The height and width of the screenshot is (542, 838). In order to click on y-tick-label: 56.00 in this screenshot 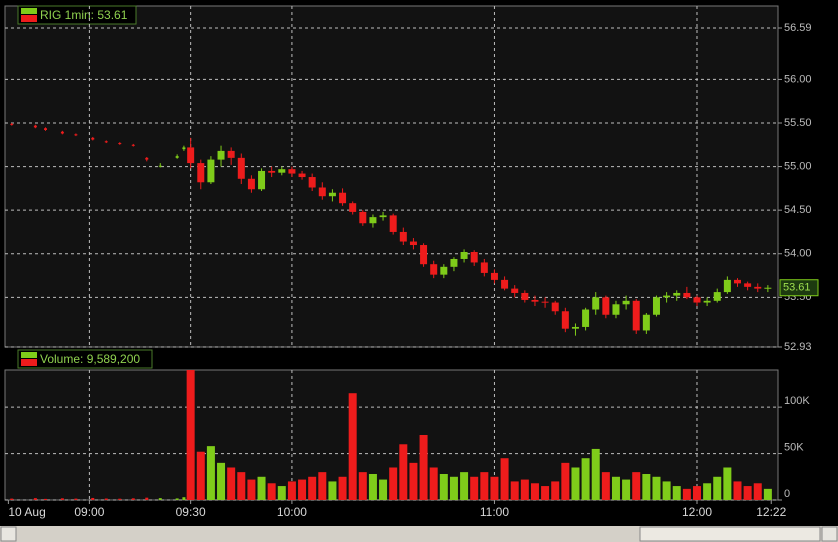, I will do `click(798, 79)`.